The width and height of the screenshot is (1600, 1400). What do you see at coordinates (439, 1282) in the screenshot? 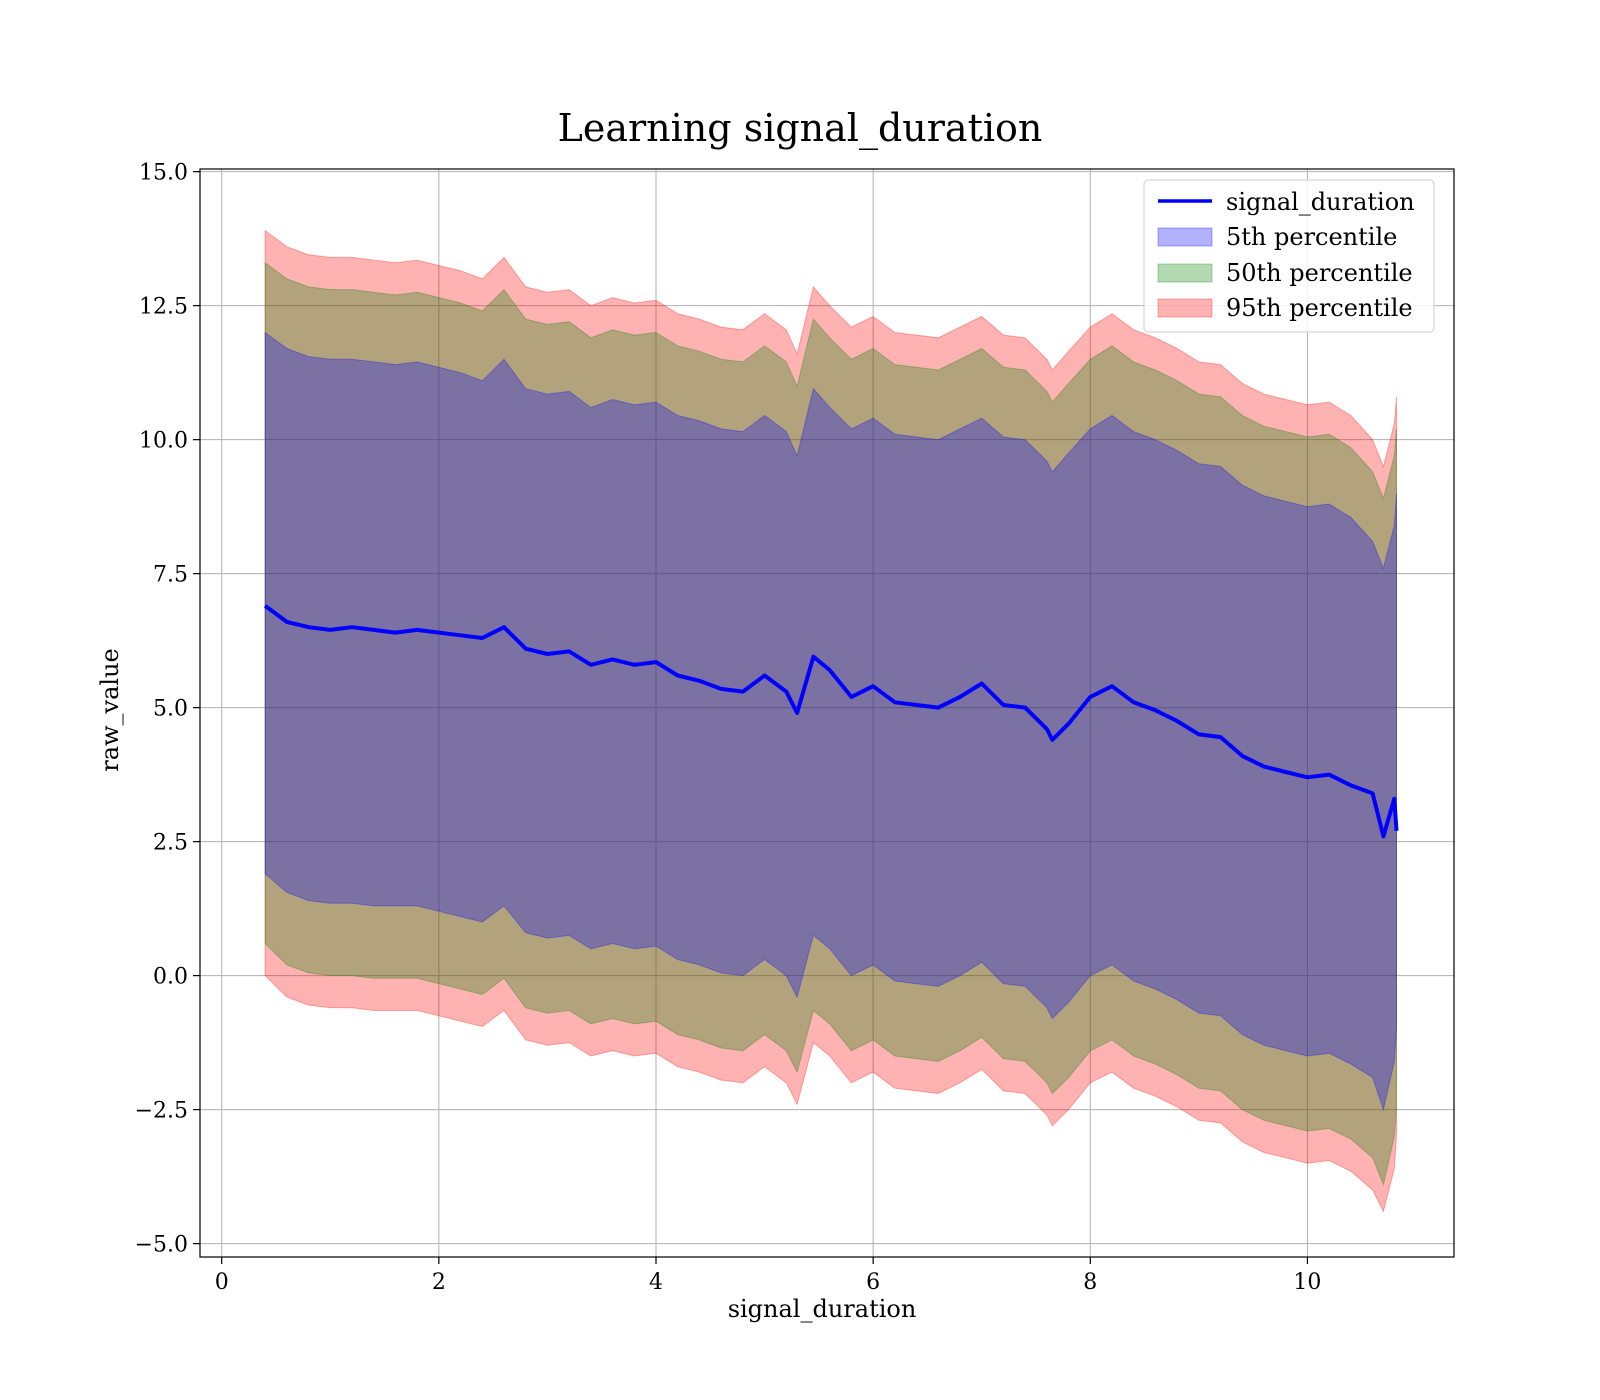
I see `x-tick-label: 2` at bounding box center [439, 1282].